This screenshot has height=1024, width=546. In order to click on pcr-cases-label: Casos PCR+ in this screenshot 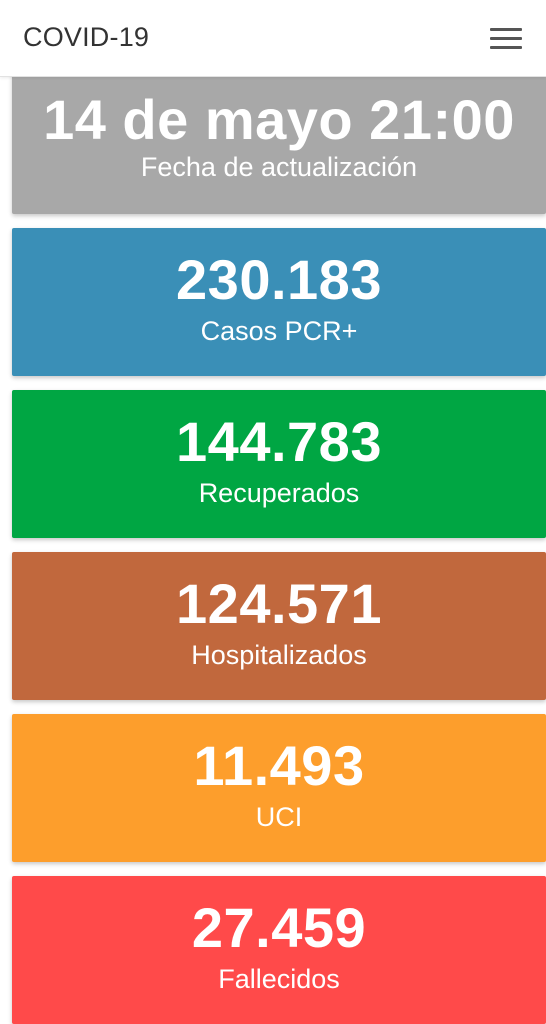, I will do `click(279, 331)`.